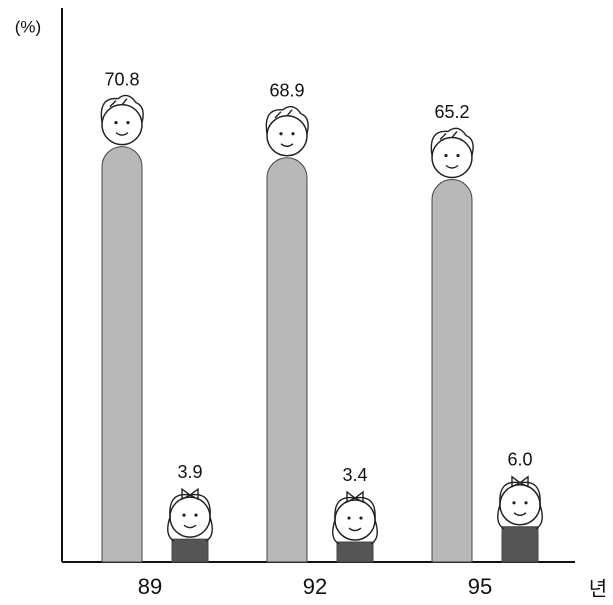  I want to click on value-label: 70.8, so click(121, 79).